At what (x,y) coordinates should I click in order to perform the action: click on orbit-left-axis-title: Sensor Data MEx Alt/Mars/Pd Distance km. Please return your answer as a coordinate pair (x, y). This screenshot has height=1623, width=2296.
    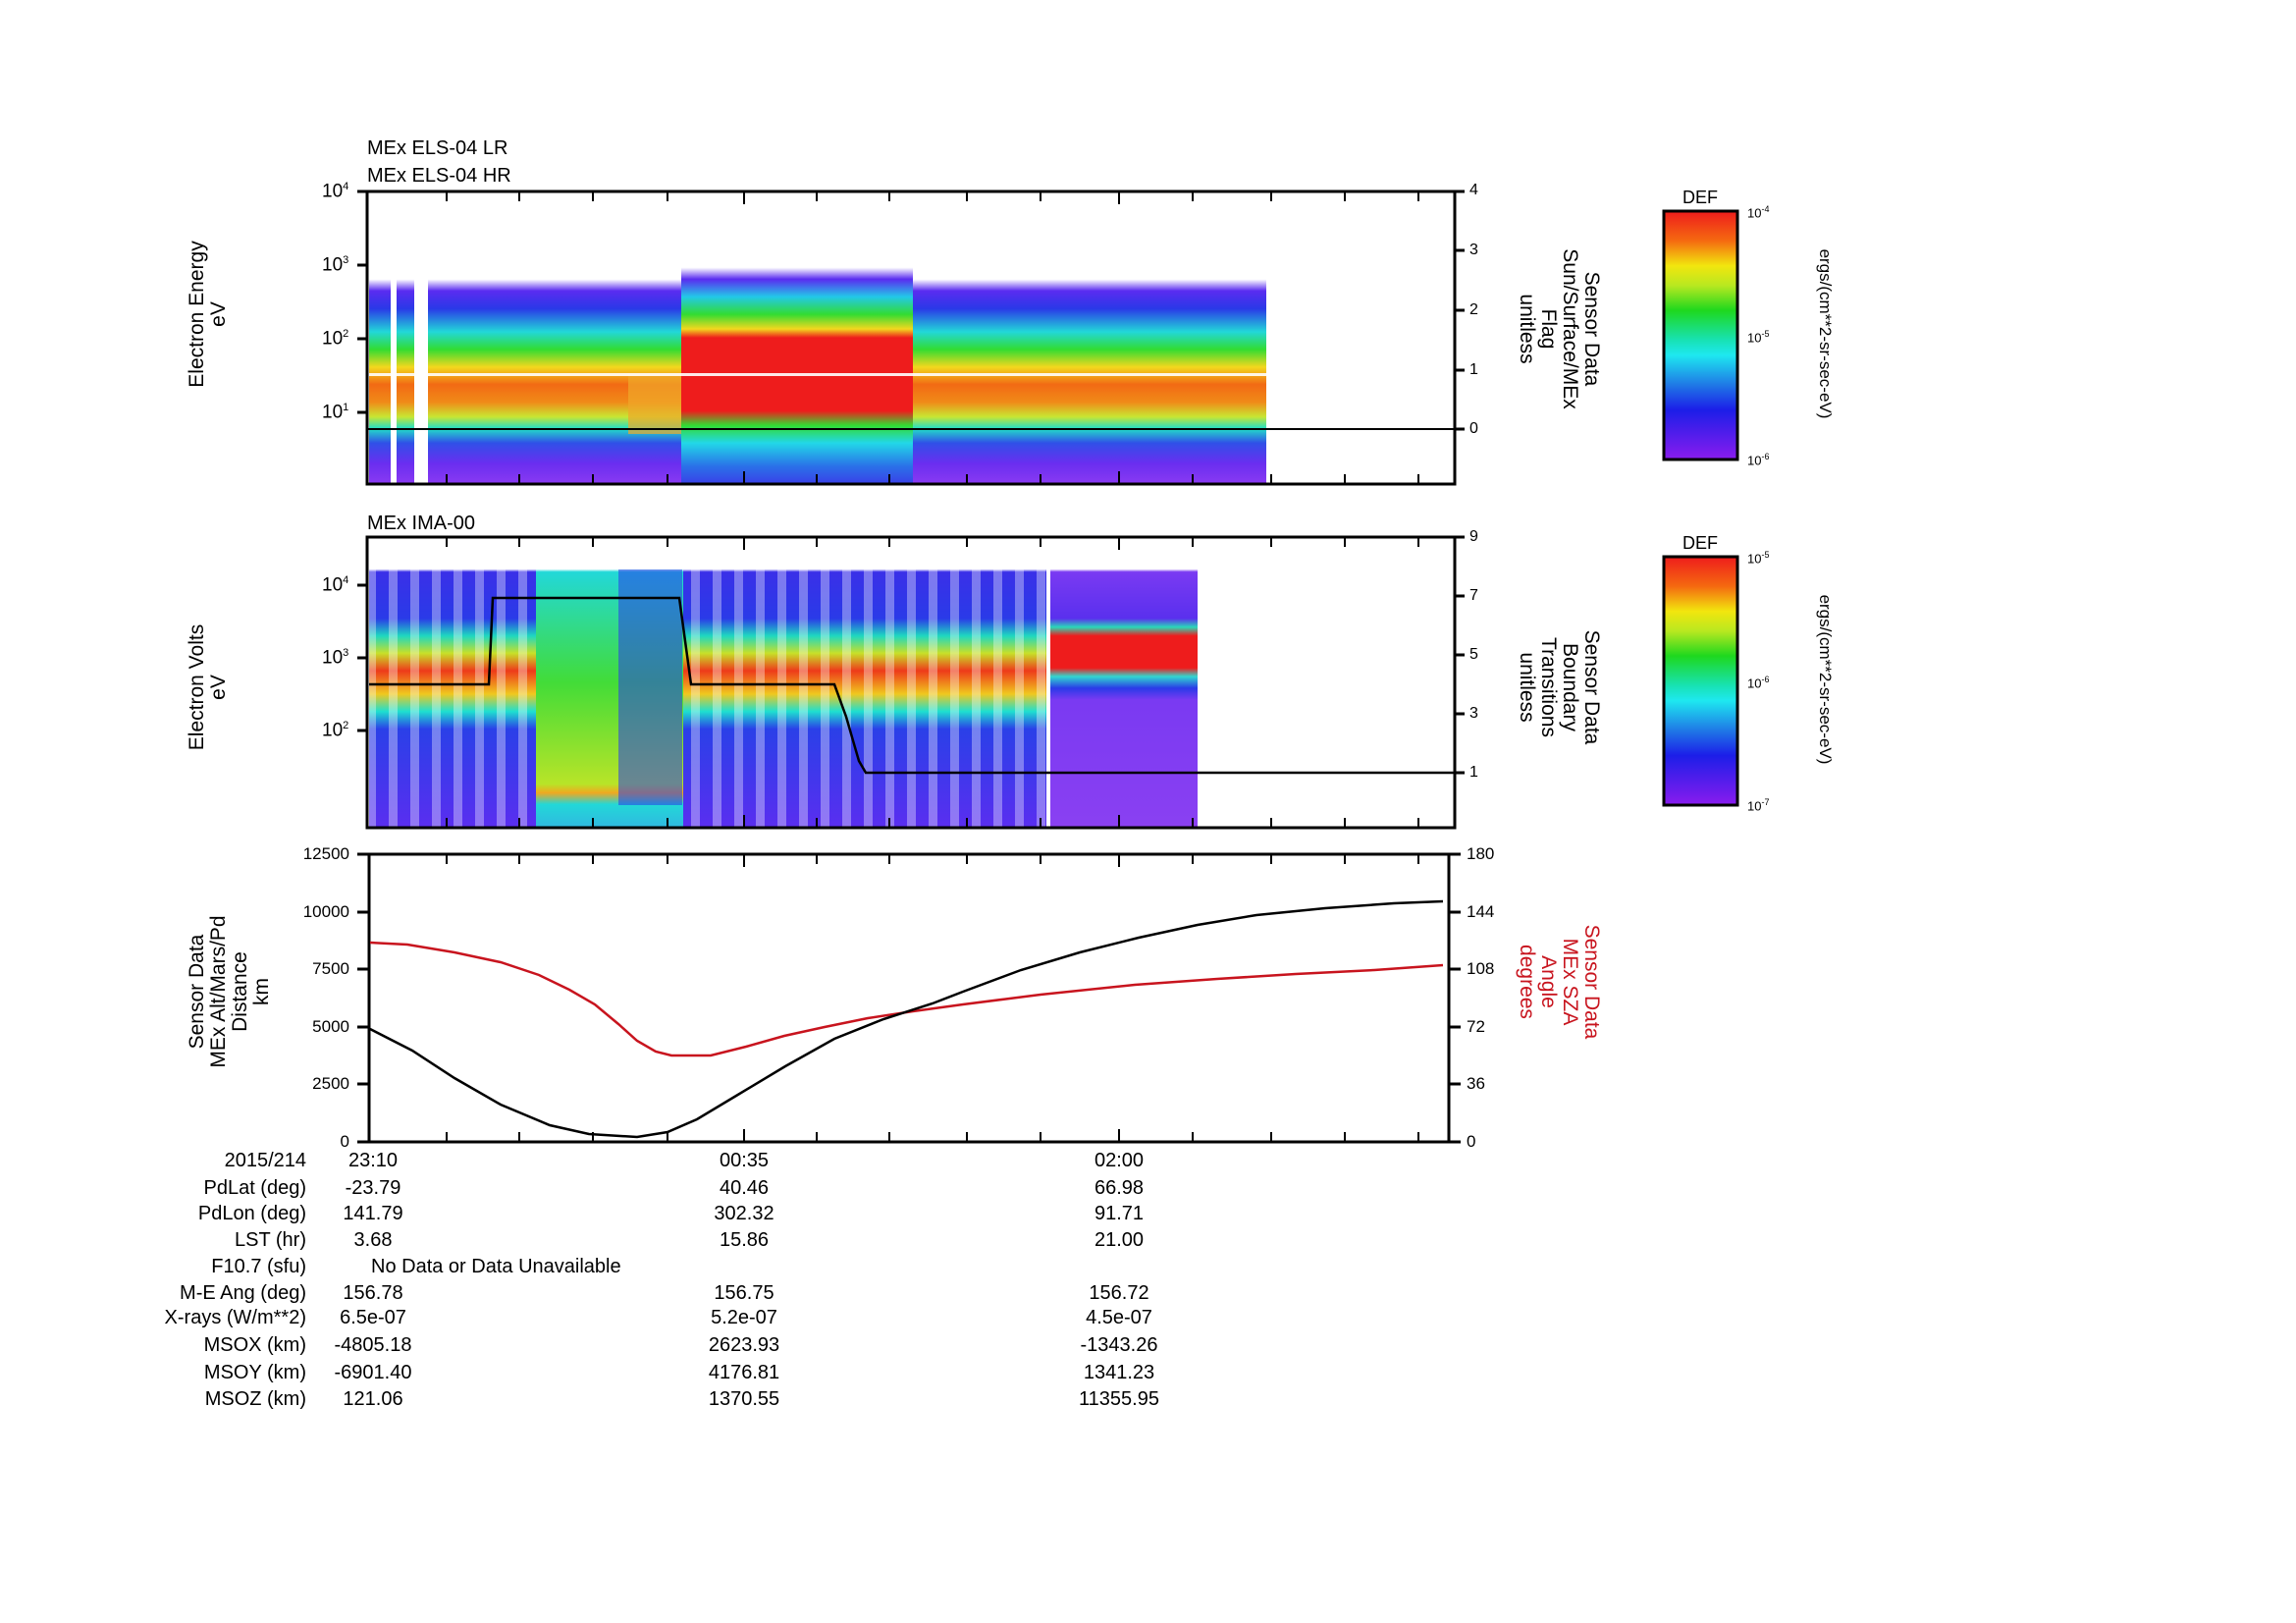
    Looking at the image, I should click on (230, 991).